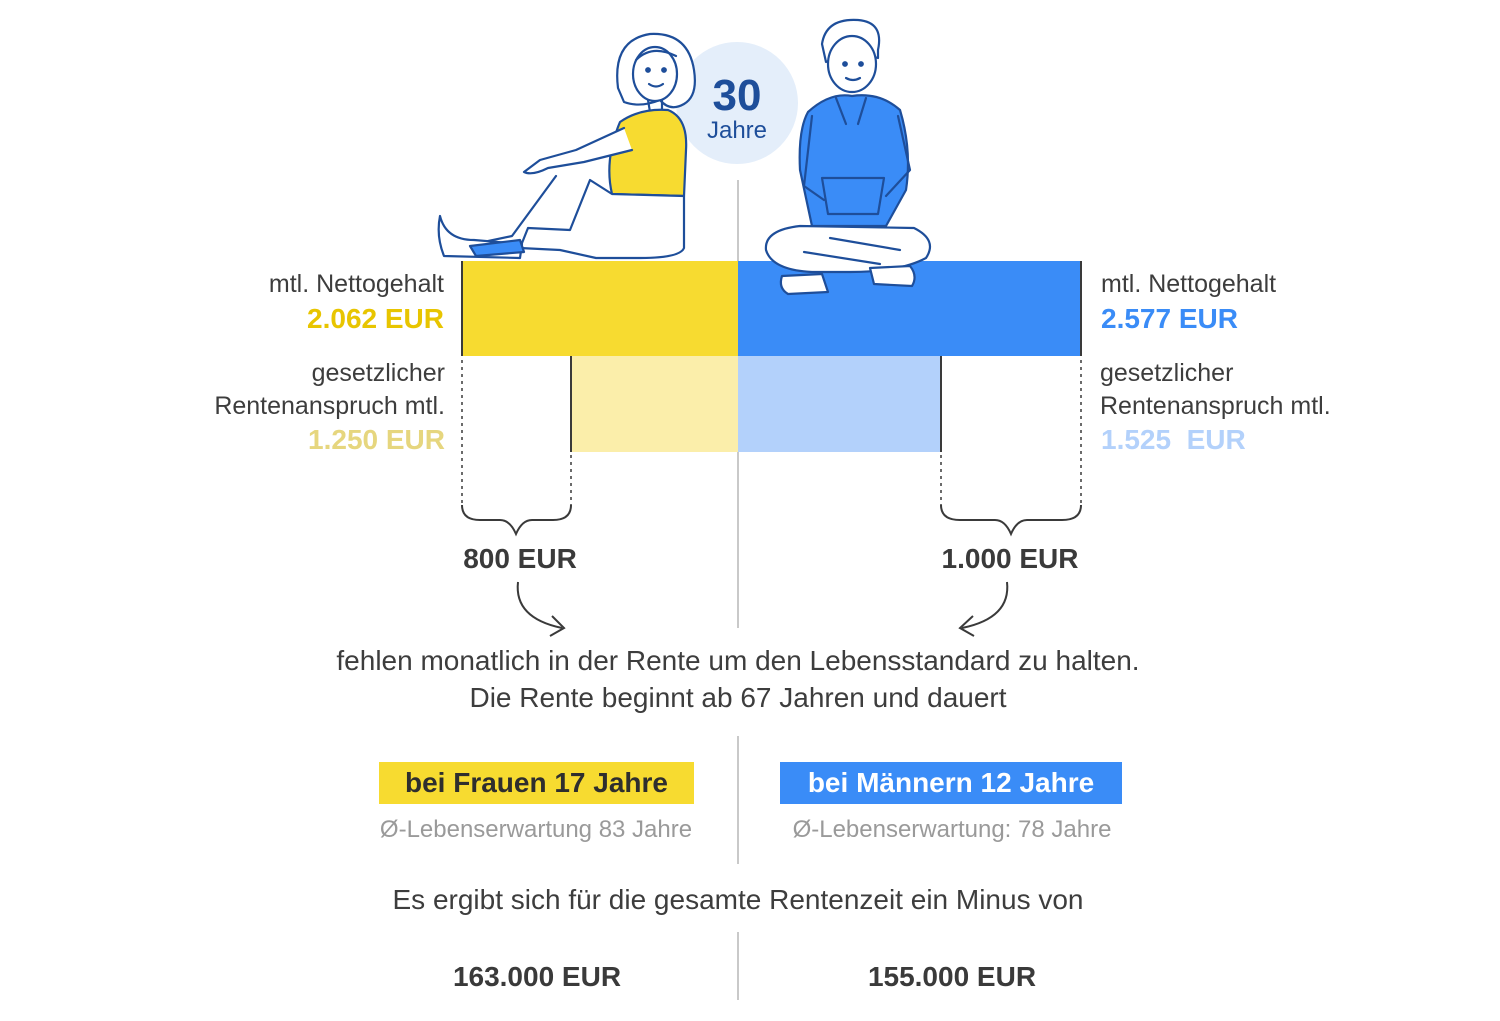  Describe the element at coordinates (537, 976) in the screenshot. I see `woman-total-minus: 163.000 EUR` at that location.